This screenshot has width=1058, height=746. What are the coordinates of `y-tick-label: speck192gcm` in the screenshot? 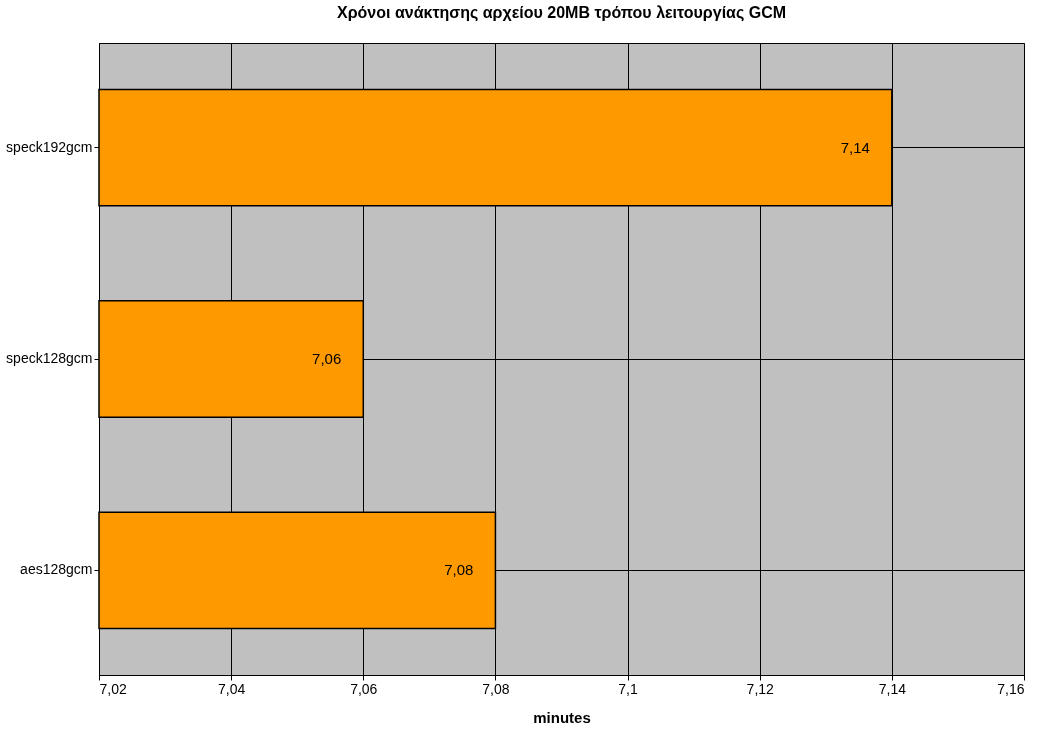 It's located at (49, 146).